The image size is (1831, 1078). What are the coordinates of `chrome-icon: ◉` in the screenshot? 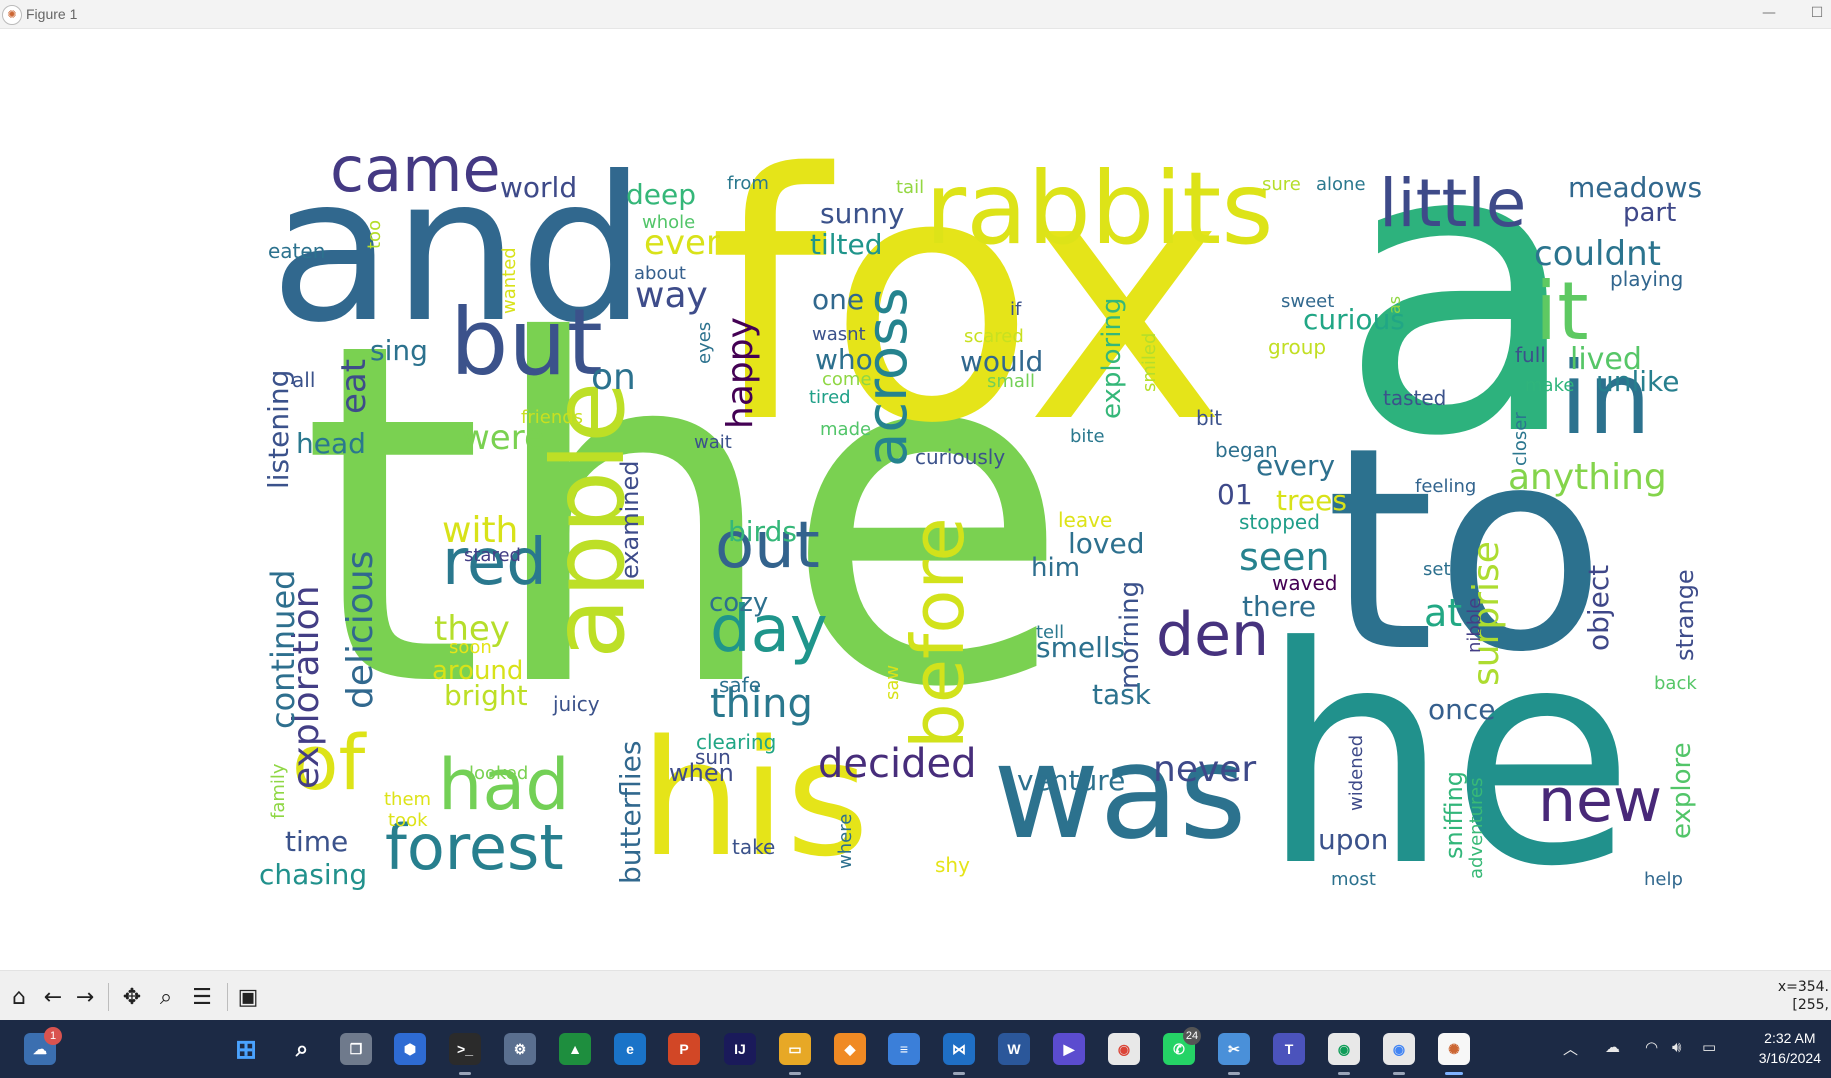 It's located at (1124, 1049).